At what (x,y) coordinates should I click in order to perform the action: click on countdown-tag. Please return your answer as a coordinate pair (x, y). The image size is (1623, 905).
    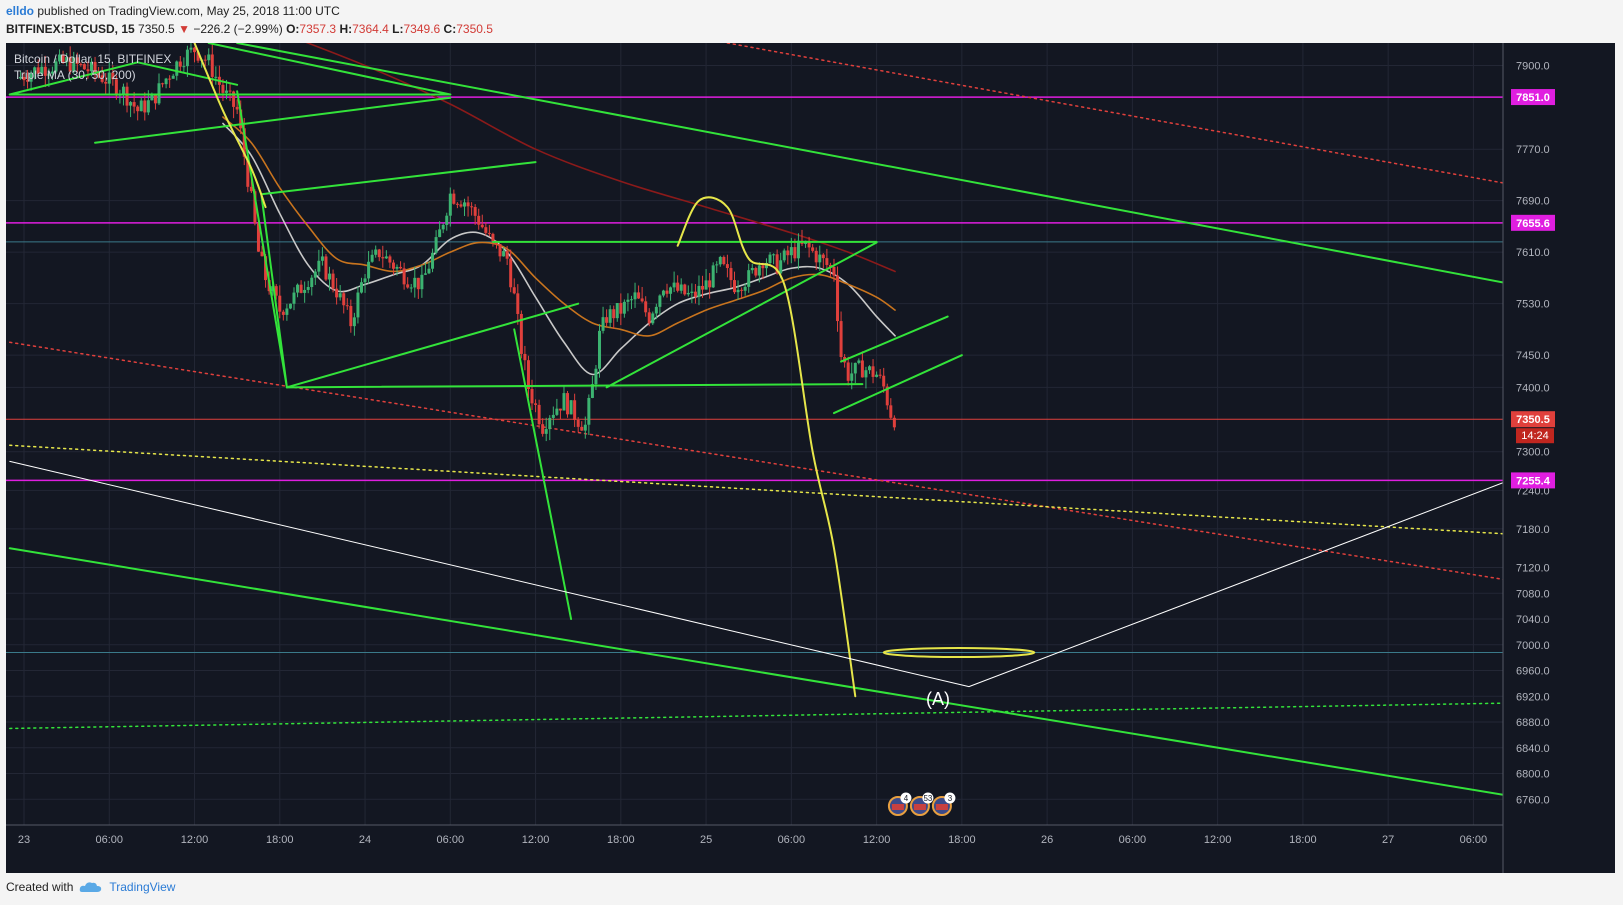
    Looking at the image, I should click on (1535, 436).